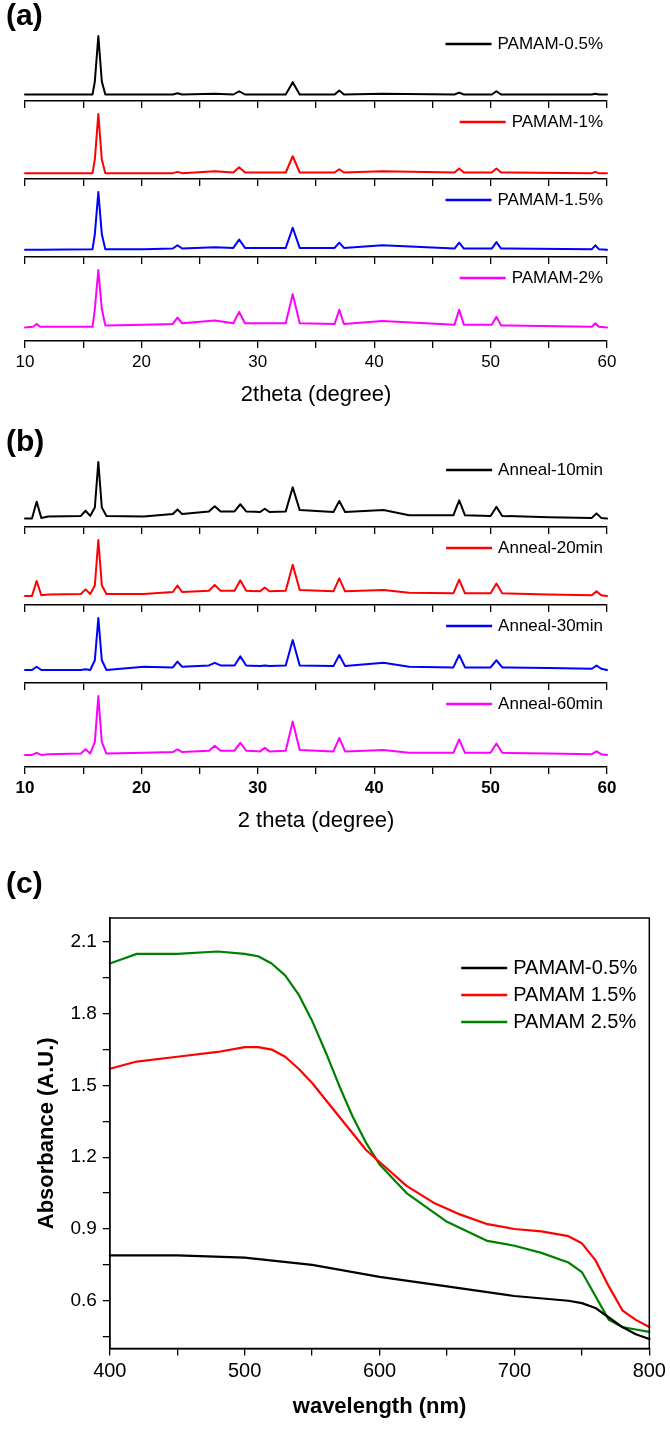  I want to click on x-tick-label: 600, so click(379, 1370).